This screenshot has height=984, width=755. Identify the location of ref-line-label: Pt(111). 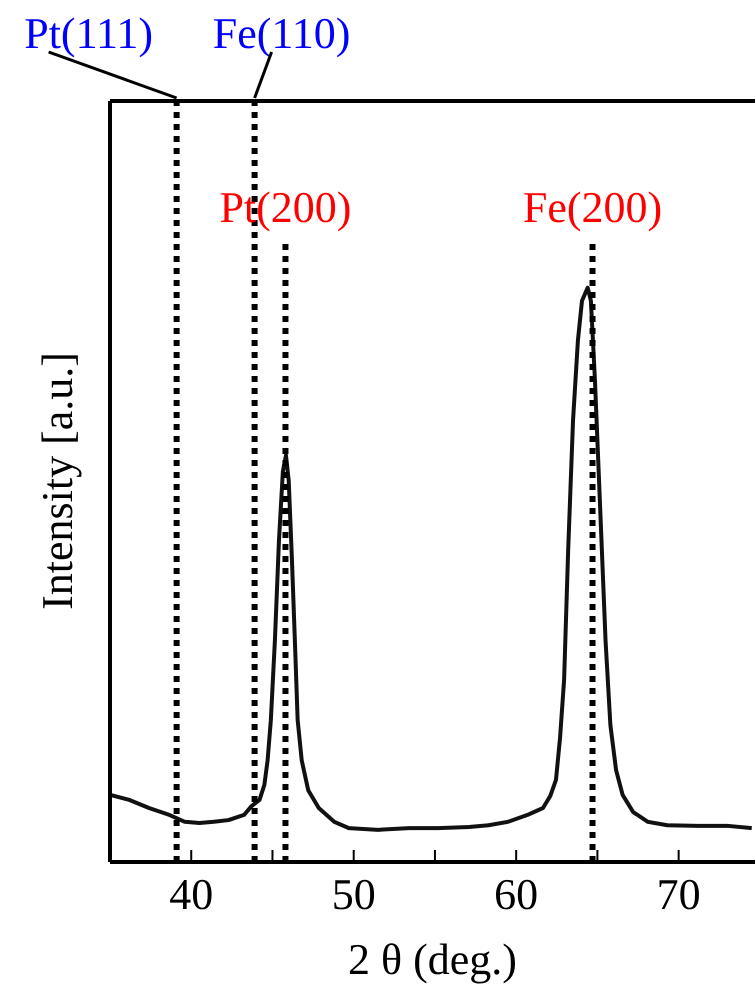
(88, 33).